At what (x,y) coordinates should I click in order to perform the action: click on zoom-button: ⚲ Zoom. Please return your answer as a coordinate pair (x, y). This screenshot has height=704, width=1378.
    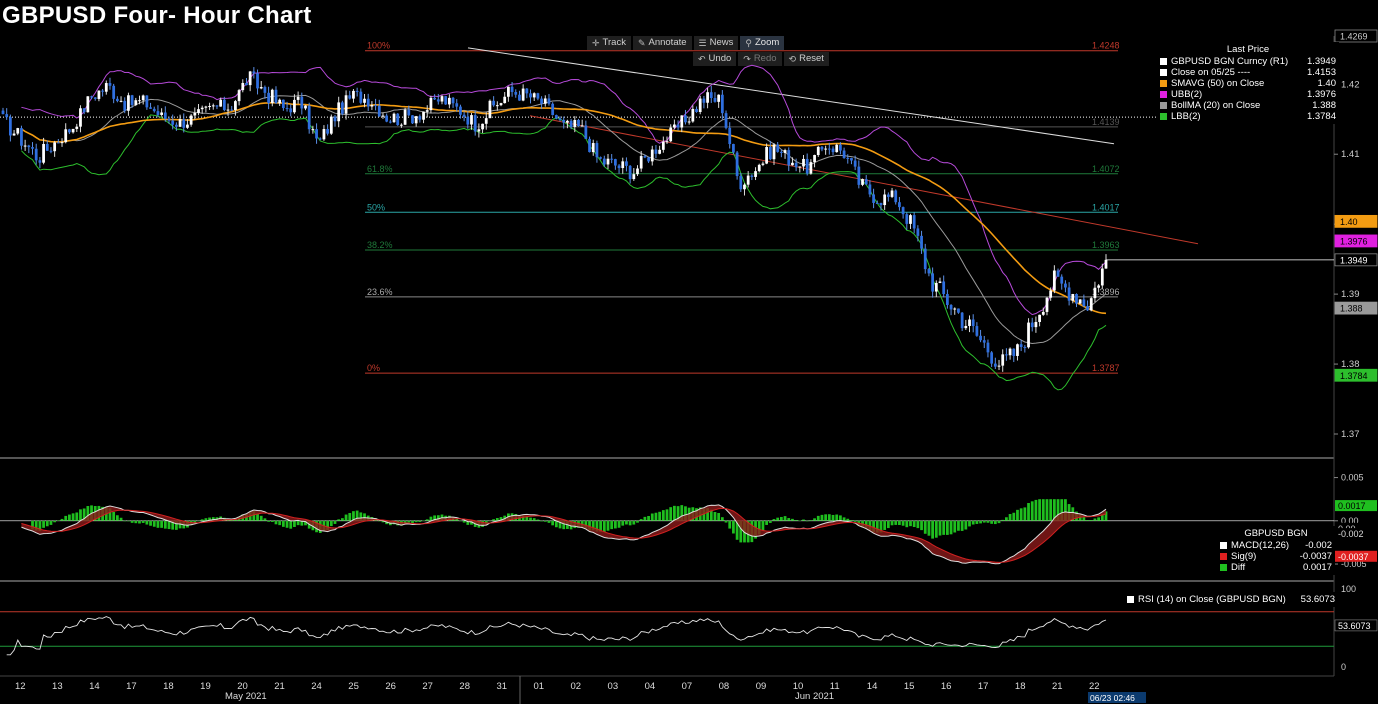
    Looking at the image, I should click on (762, 43).